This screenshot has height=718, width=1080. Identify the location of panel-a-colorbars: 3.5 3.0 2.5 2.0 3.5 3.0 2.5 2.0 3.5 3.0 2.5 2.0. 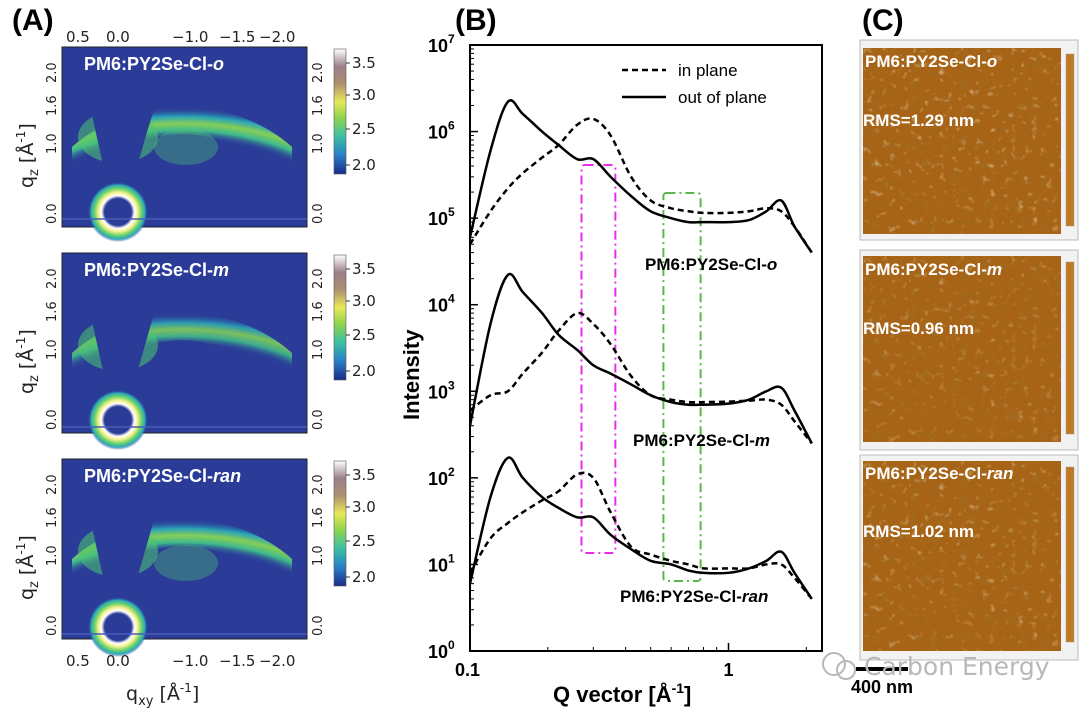
(354, 317).